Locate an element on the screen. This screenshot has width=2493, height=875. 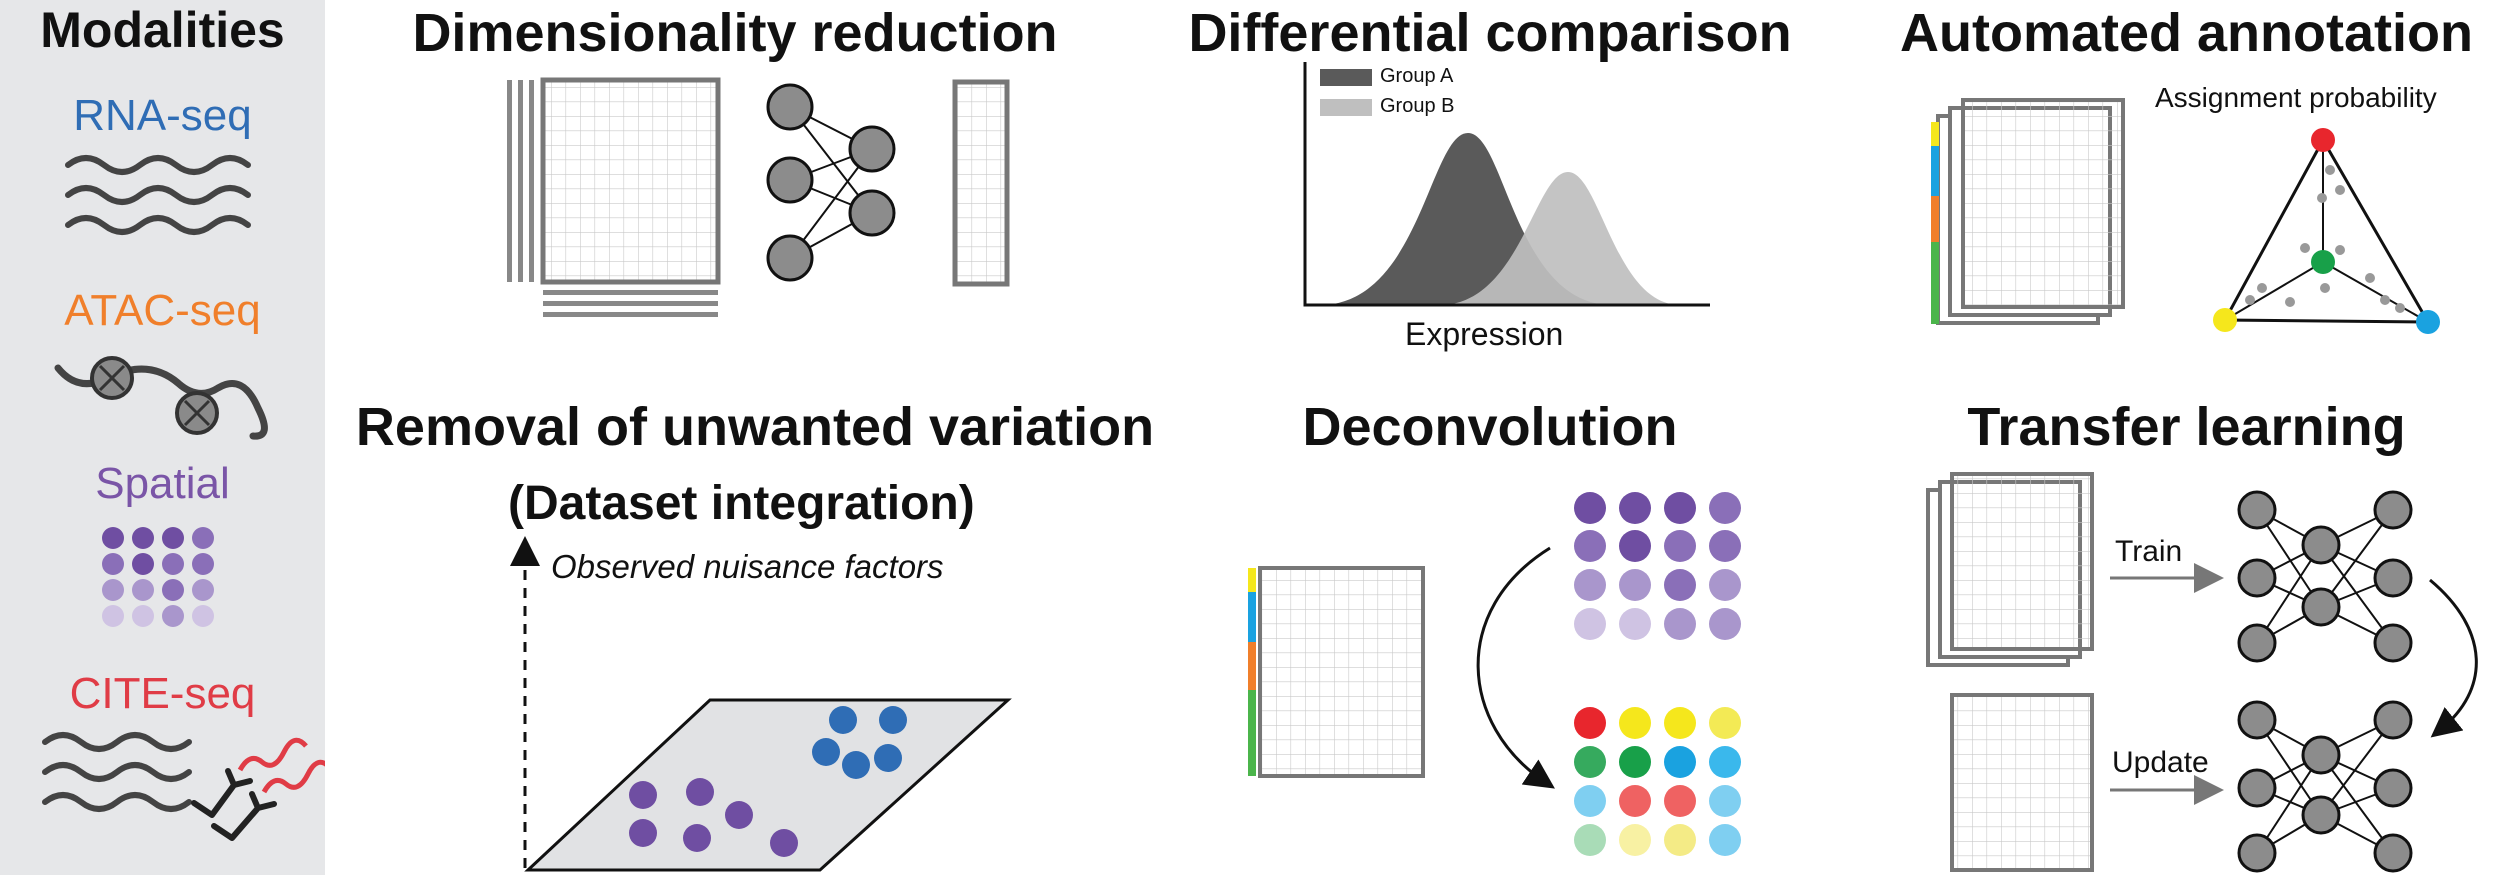
differential-comparison-chart is located at coordinates (1506, 184).